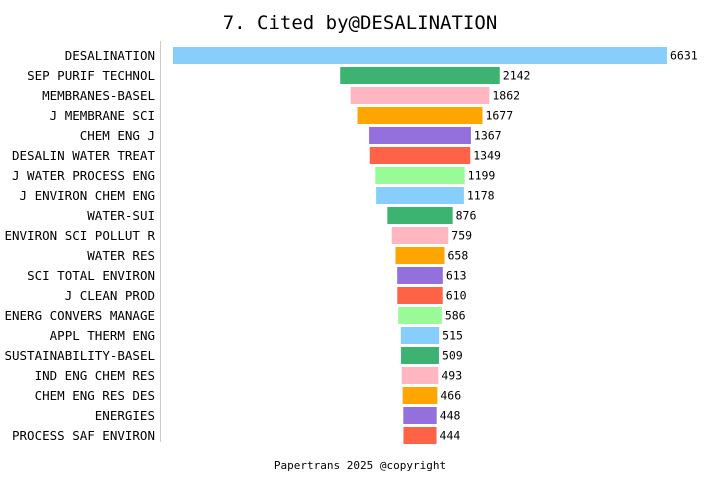 The width and height of the screenshot is (720, 480). I want to click on category-label-sep-purif-technol: SEP PURIF TECHNOL, so click(91, 75).